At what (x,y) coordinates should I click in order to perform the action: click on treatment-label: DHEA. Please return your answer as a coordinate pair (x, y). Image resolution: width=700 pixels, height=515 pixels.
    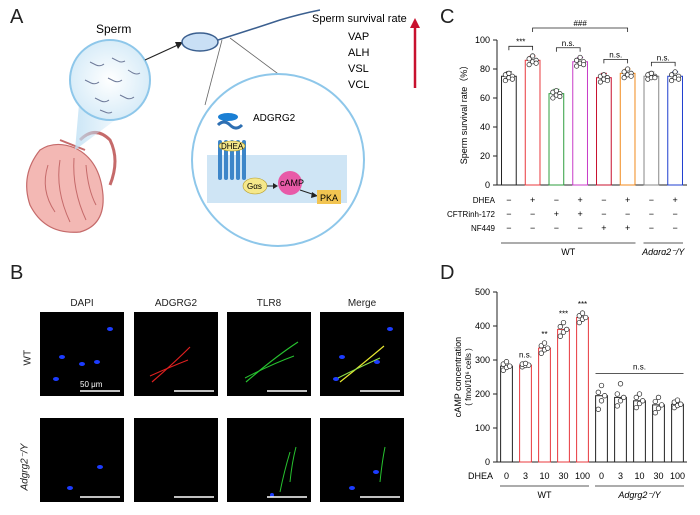
    Looking at the image, I should click on (484, 200).